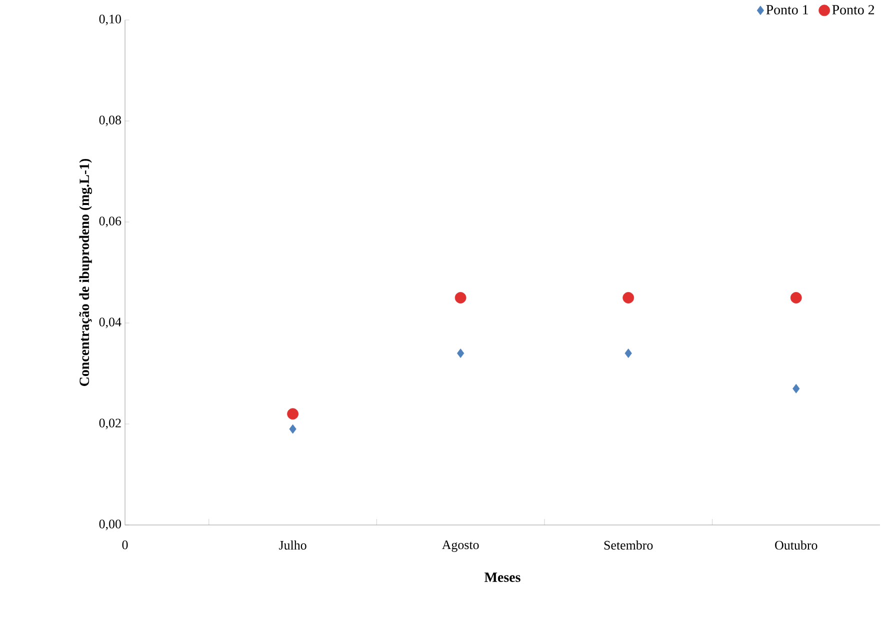 The image size is (882, 628). I want to click on legend-label: Ponto 2, so click(853, 9).